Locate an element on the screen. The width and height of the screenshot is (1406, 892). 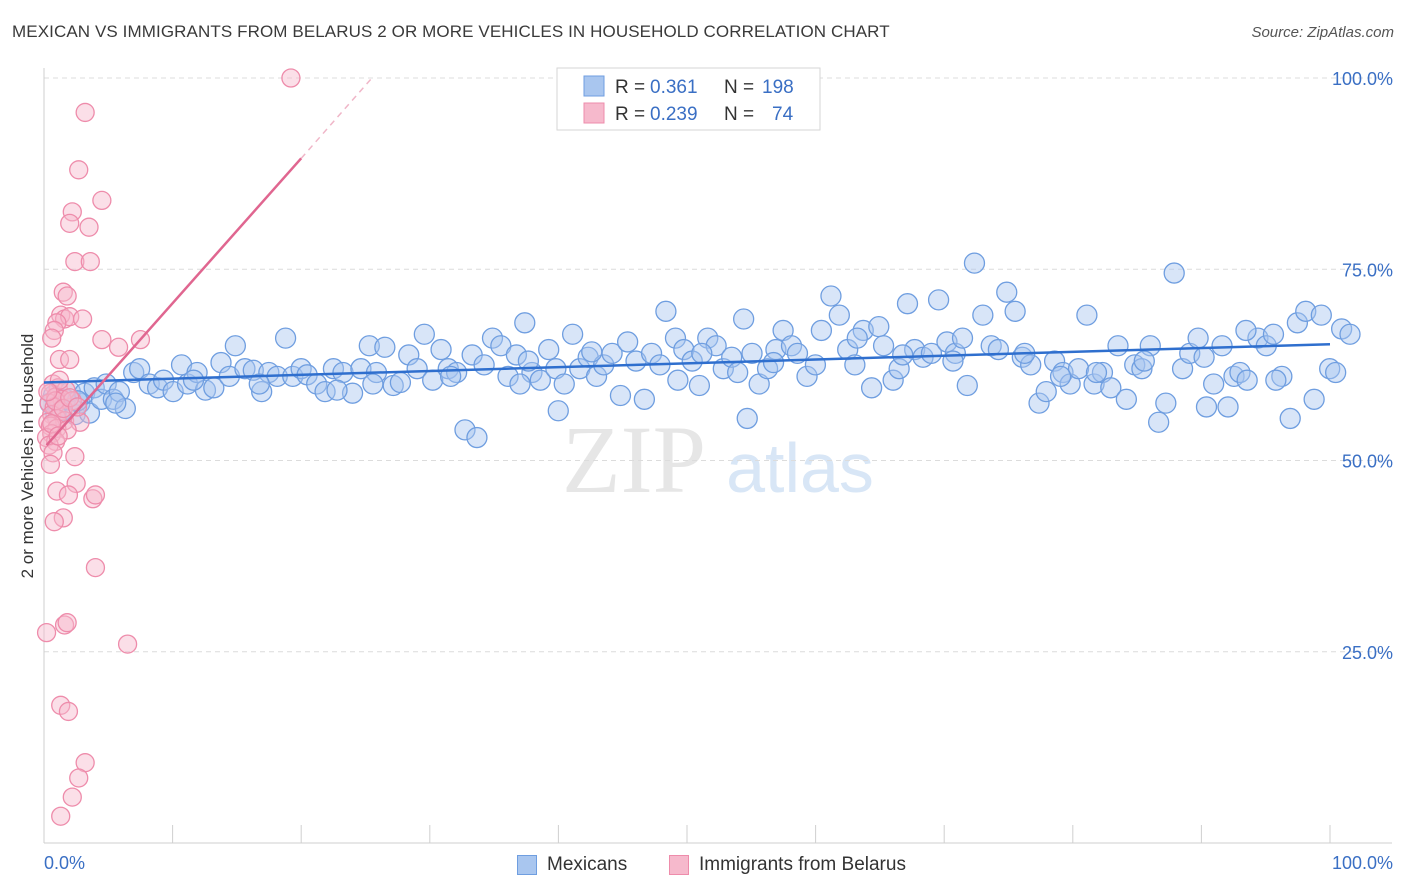
y-tick-label: 25.0% is located at coordinates (1367, 653).